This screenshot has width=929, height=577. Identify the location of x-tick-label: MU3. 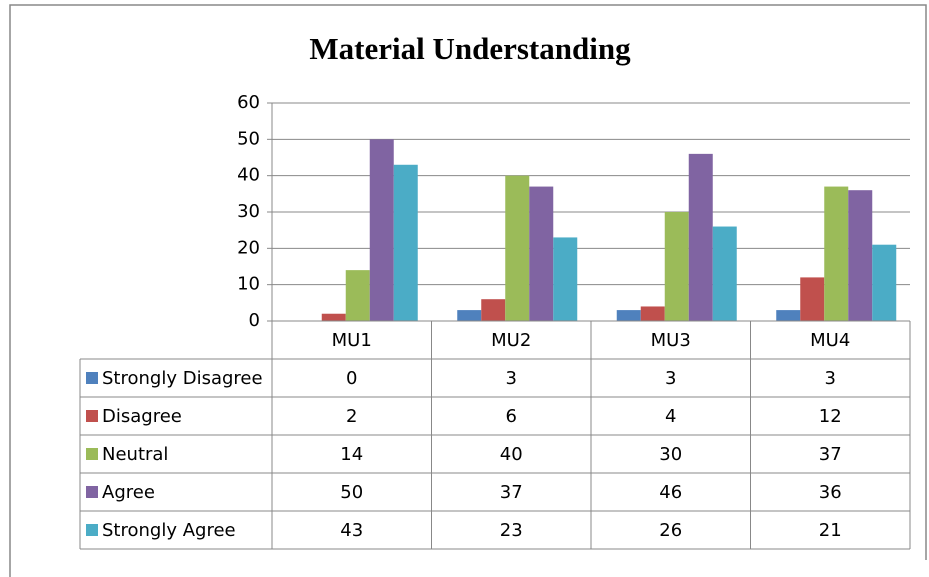
(671, 340).